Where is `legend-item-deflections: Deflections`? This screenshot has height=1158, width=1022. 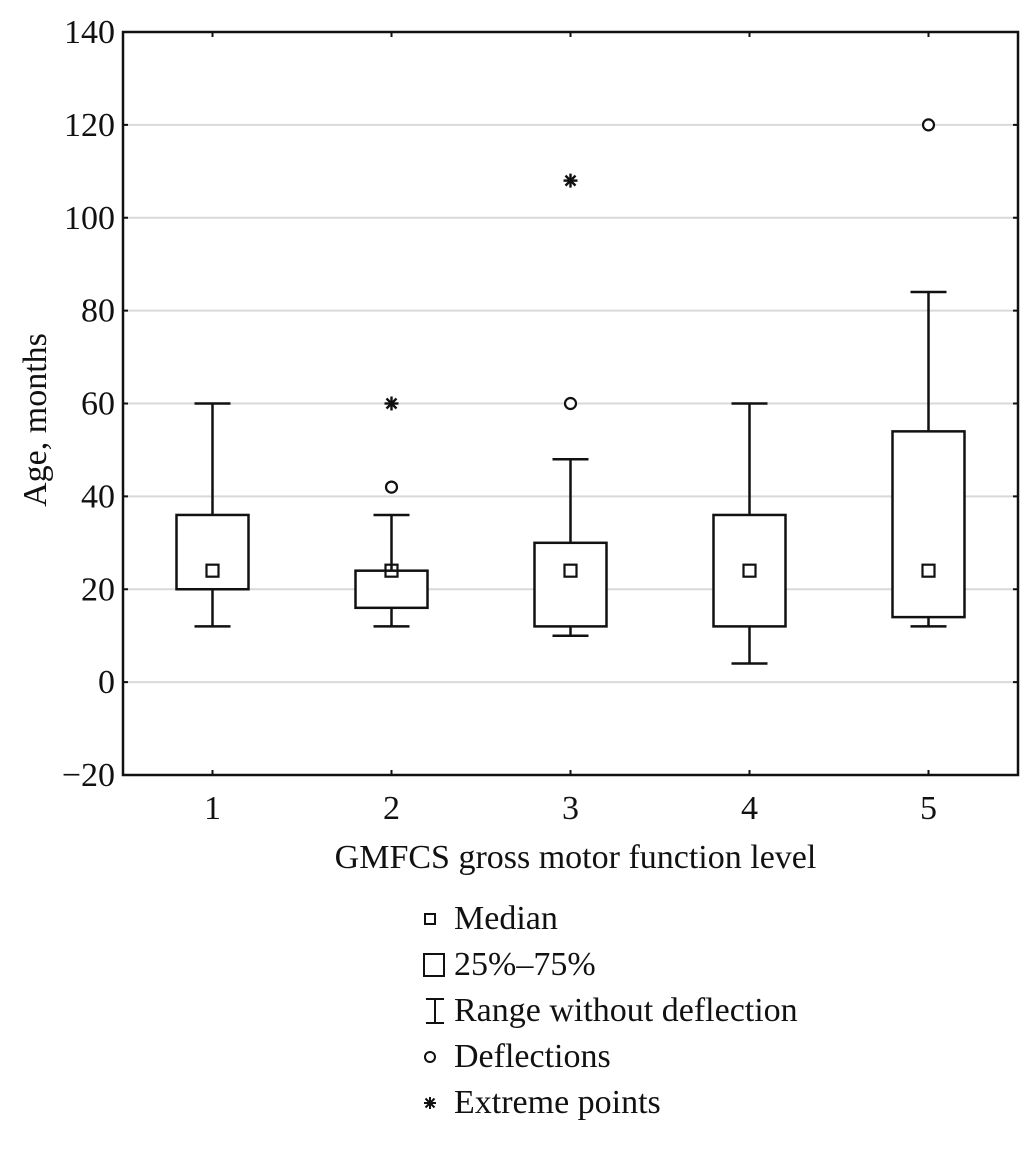 legend-item-deflections: Deflections is located at coordinates (610, 1057).